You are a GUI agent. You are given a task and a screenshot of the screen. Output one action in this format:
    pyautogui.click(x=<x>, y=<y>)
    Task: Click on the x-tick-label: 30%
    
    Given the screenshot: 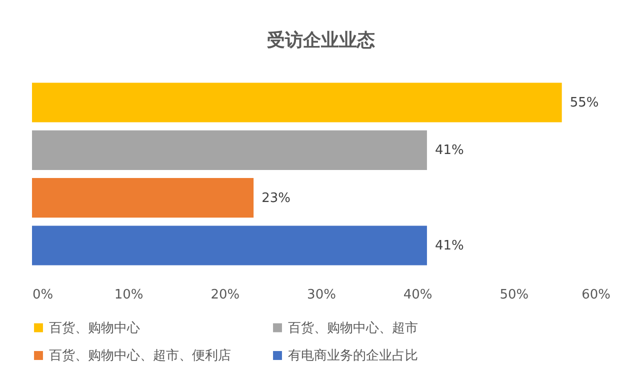 What is the action you would take?
    pyautogui.click(x=321, y=295)
    